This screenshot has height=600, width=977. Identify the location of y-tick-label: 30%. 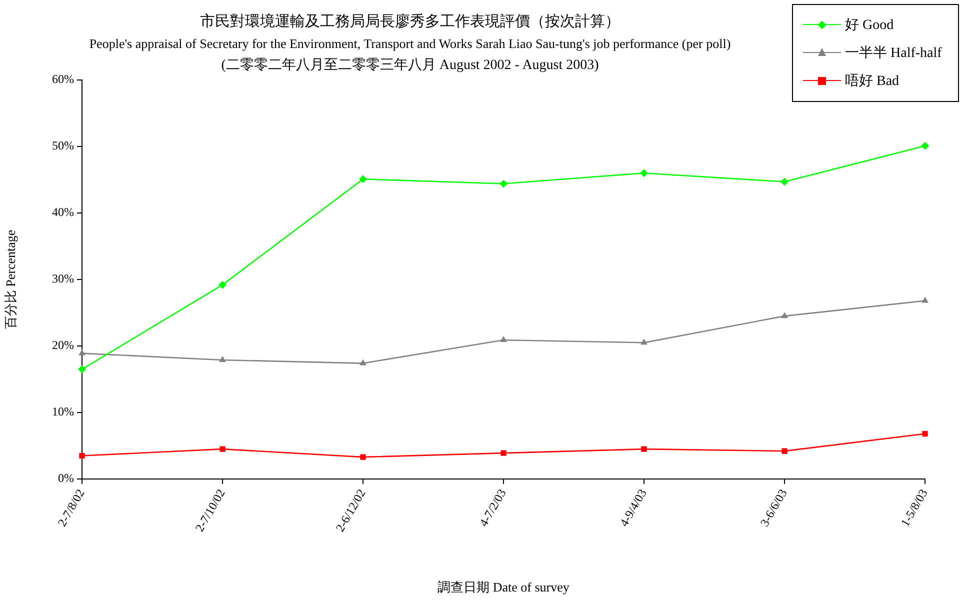
(63, 279).